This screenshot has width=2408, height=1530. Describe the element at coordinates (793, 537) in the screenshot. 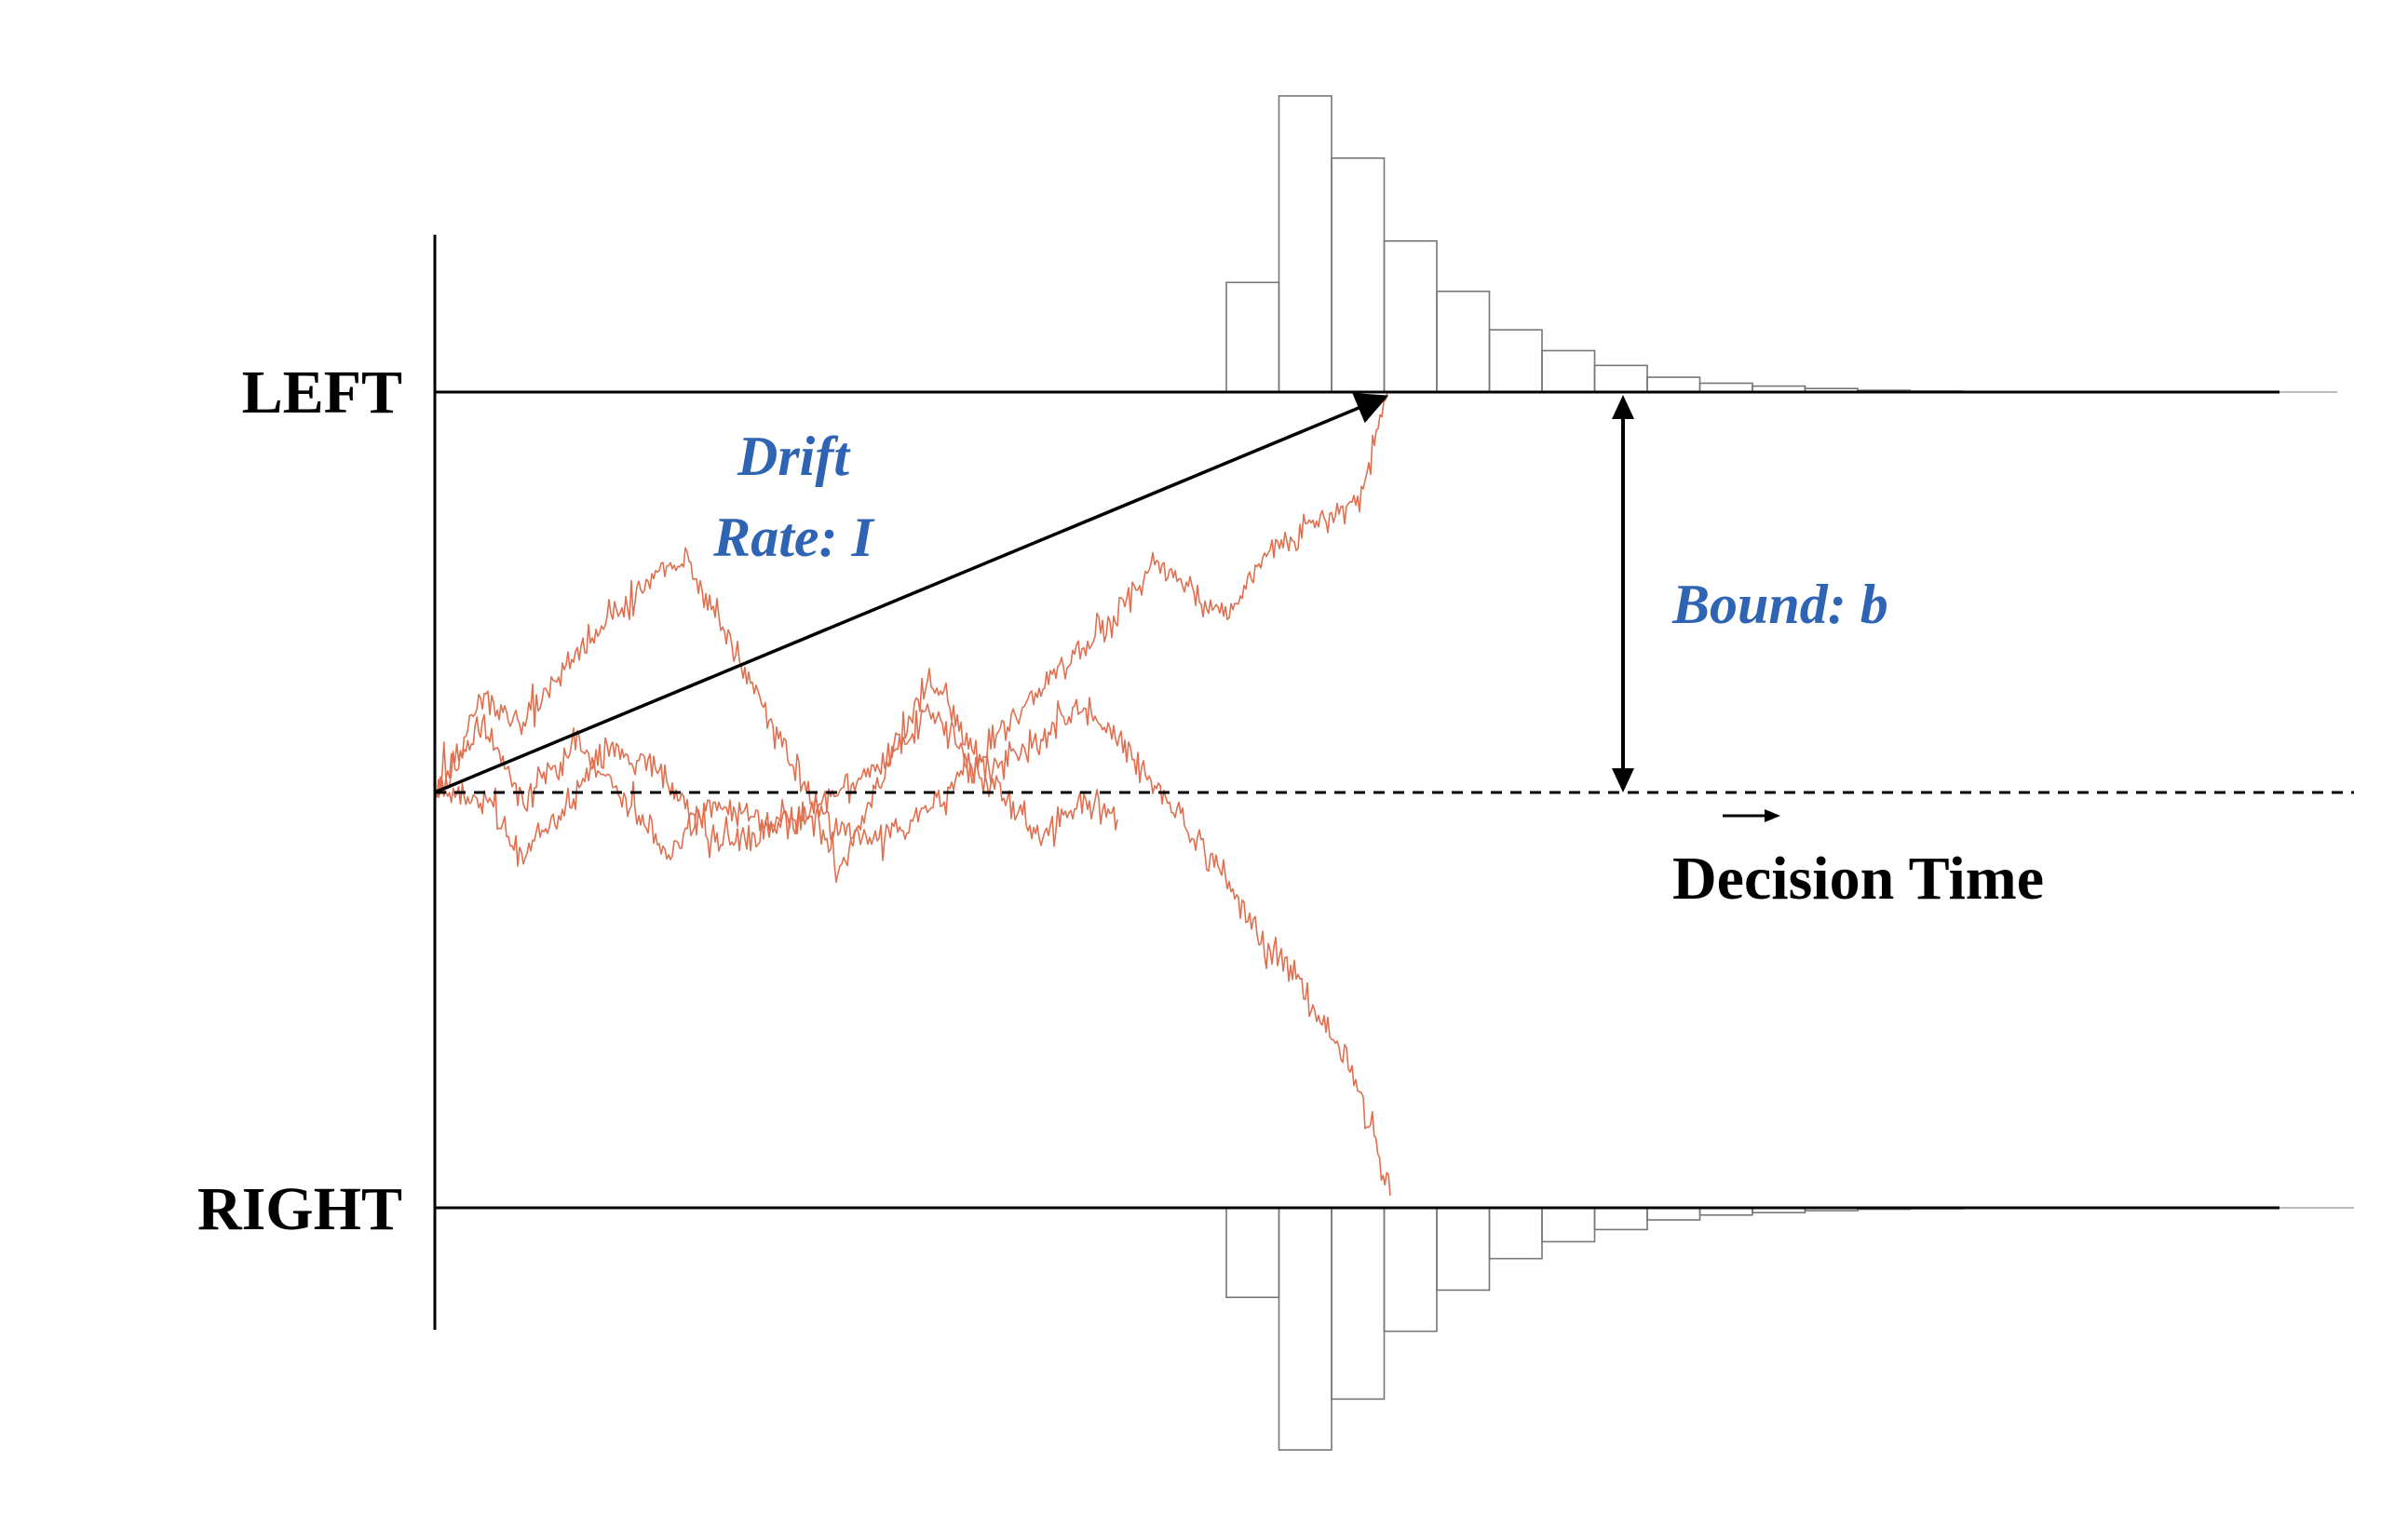

I see `drift-rate-label-line2: Rate: I` at that location.